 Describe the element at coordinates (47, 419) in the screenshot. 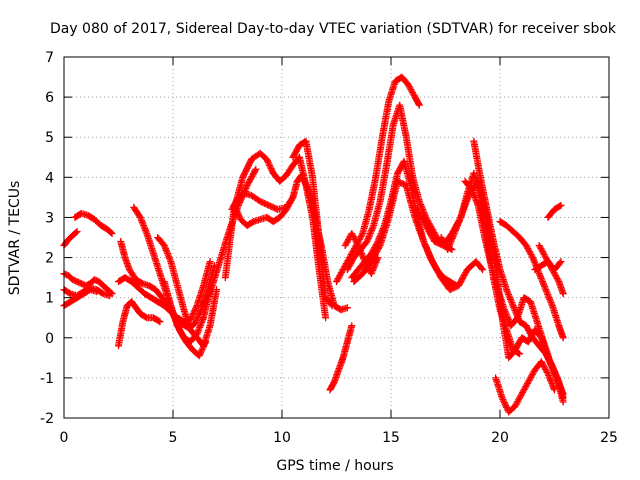

I see `y-tick-label: -2` at that location.